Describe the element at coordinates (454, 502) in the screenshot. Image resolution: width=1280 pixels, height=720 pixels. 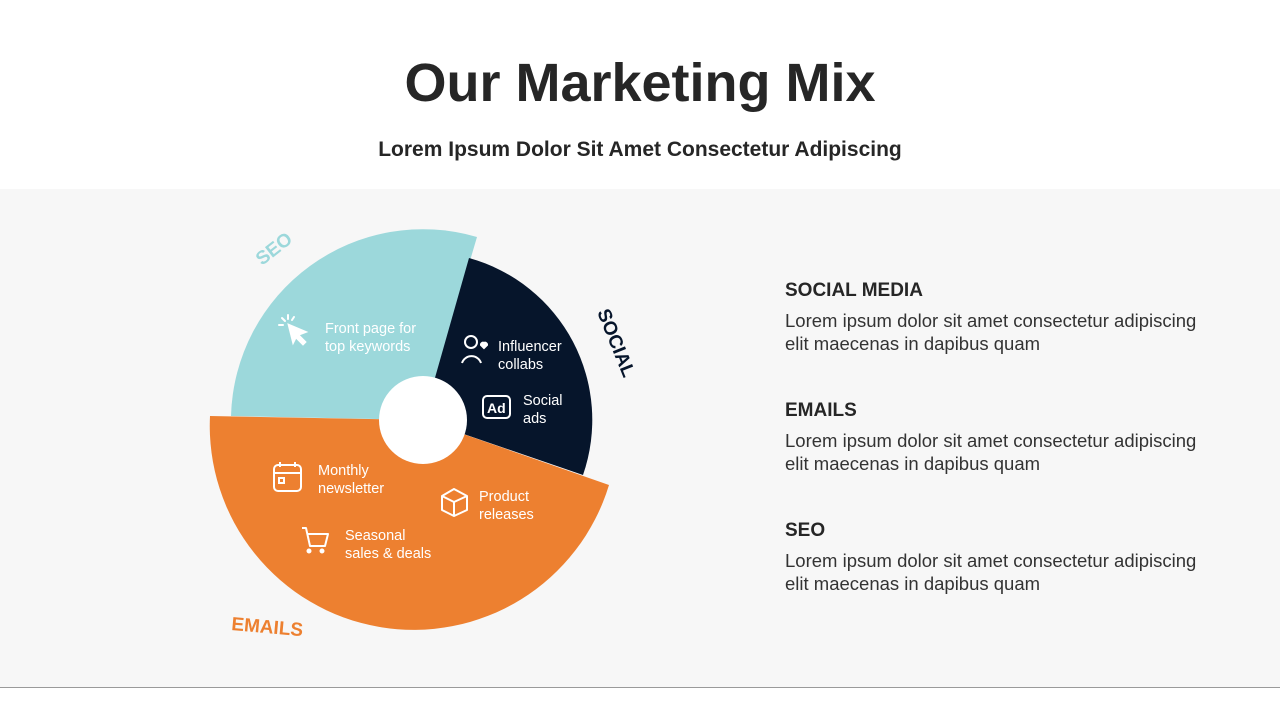
I see `box-icon` at that location.